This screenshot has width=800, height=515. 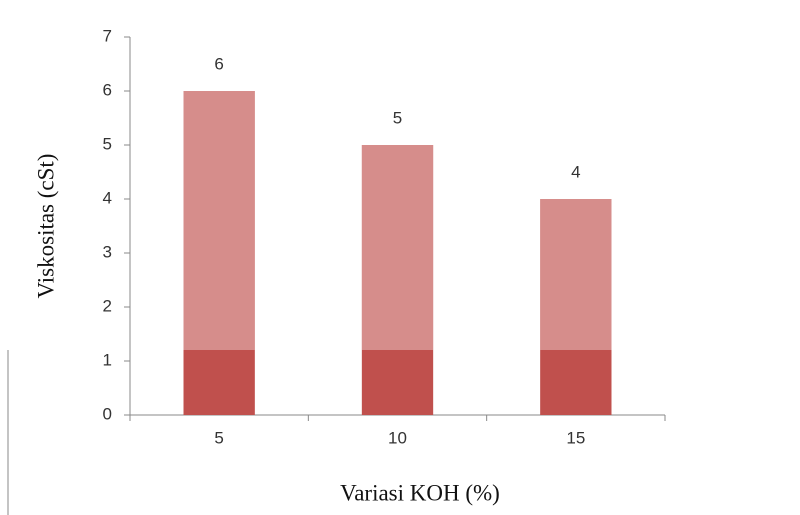 What do you see at coordinates (107, 197) in the screenshot?
I see `y-tick-label: 4` at bounding box center [107, 197].